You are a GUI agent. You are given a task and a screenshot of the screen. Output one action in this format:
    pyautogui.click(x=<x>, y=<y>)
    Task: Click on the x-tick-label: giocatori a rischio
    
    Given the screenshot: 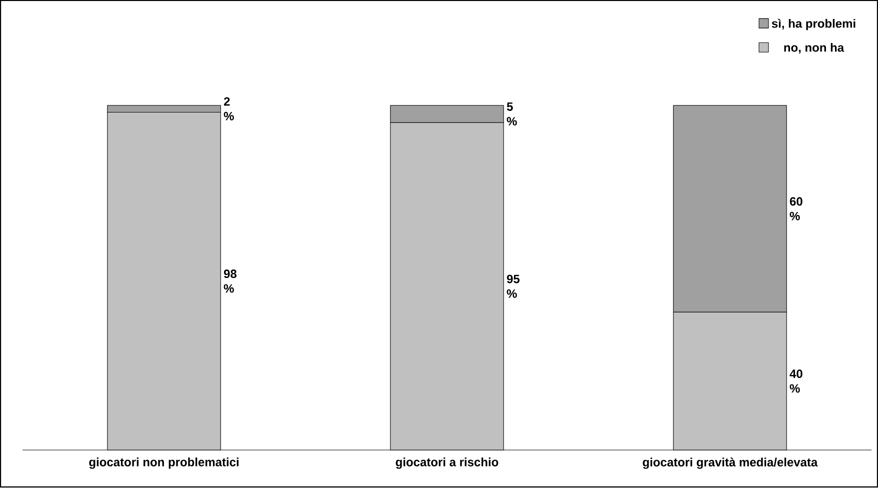 What is the action you would take?
    pyautogui.click(x=447, y=464)
    